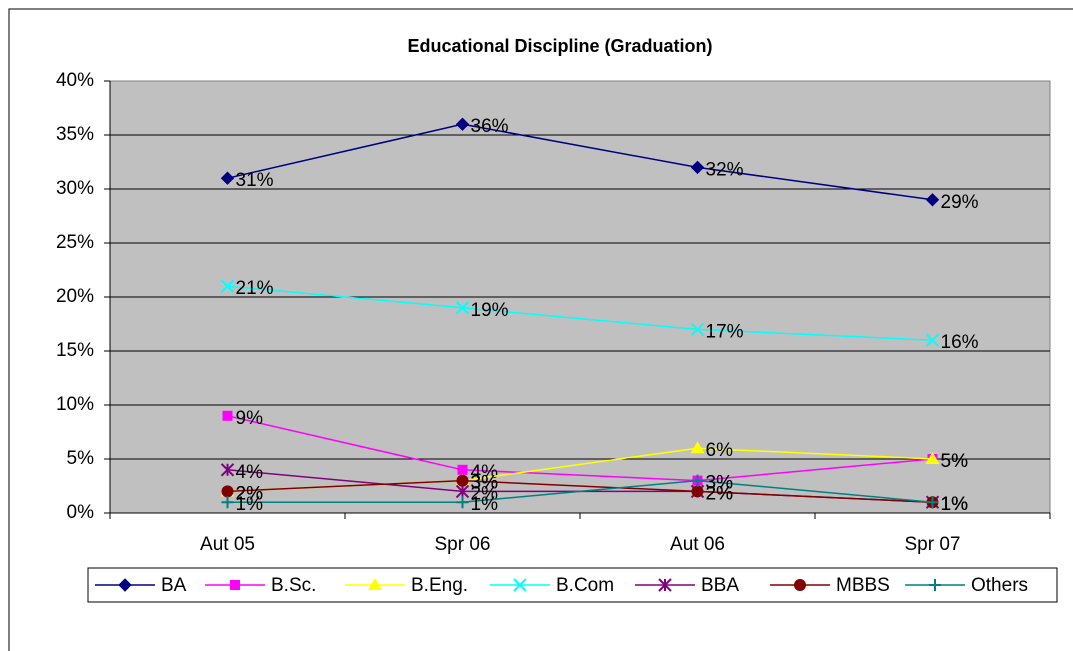  Describe the element at coordinates (250, 418) in the screenshot. I see `data-label: 9%` at that location.